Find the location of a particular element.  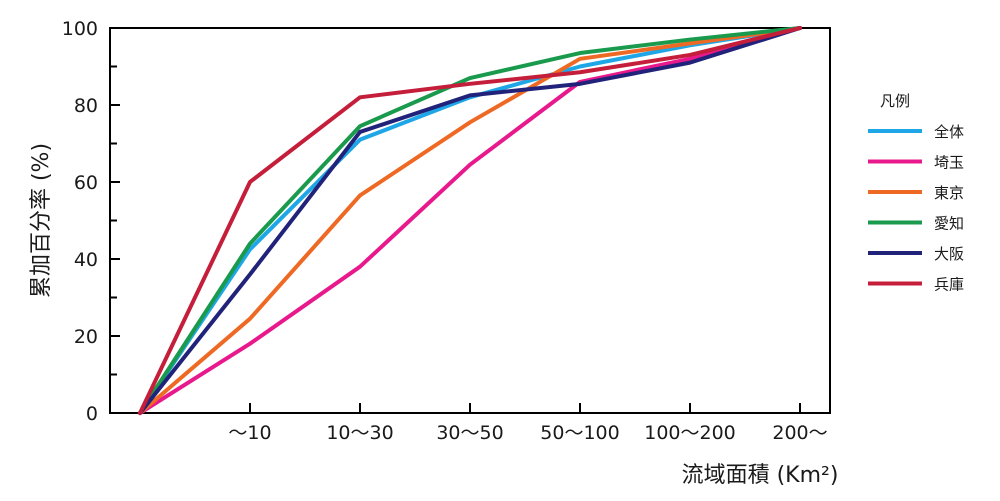

legend-title: 凡例 is located at coordinates (895, 101).